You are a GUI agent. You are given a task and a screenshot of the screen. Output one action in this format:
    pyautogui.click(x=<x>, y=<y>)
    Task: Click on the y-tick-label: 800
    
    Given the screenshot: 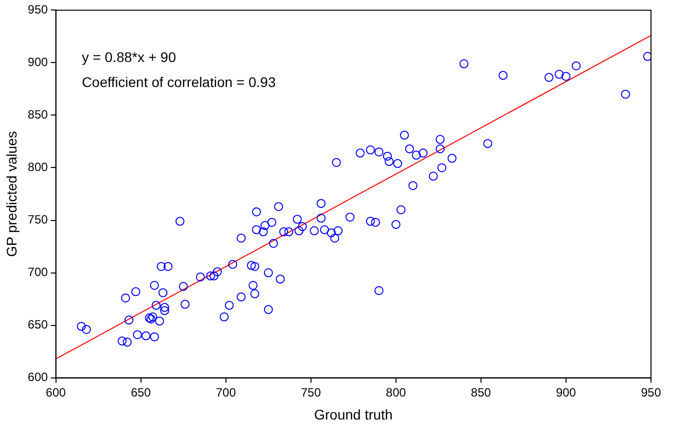 What is the action you would take?
    pyautogui.click(x=38, y=167)
    